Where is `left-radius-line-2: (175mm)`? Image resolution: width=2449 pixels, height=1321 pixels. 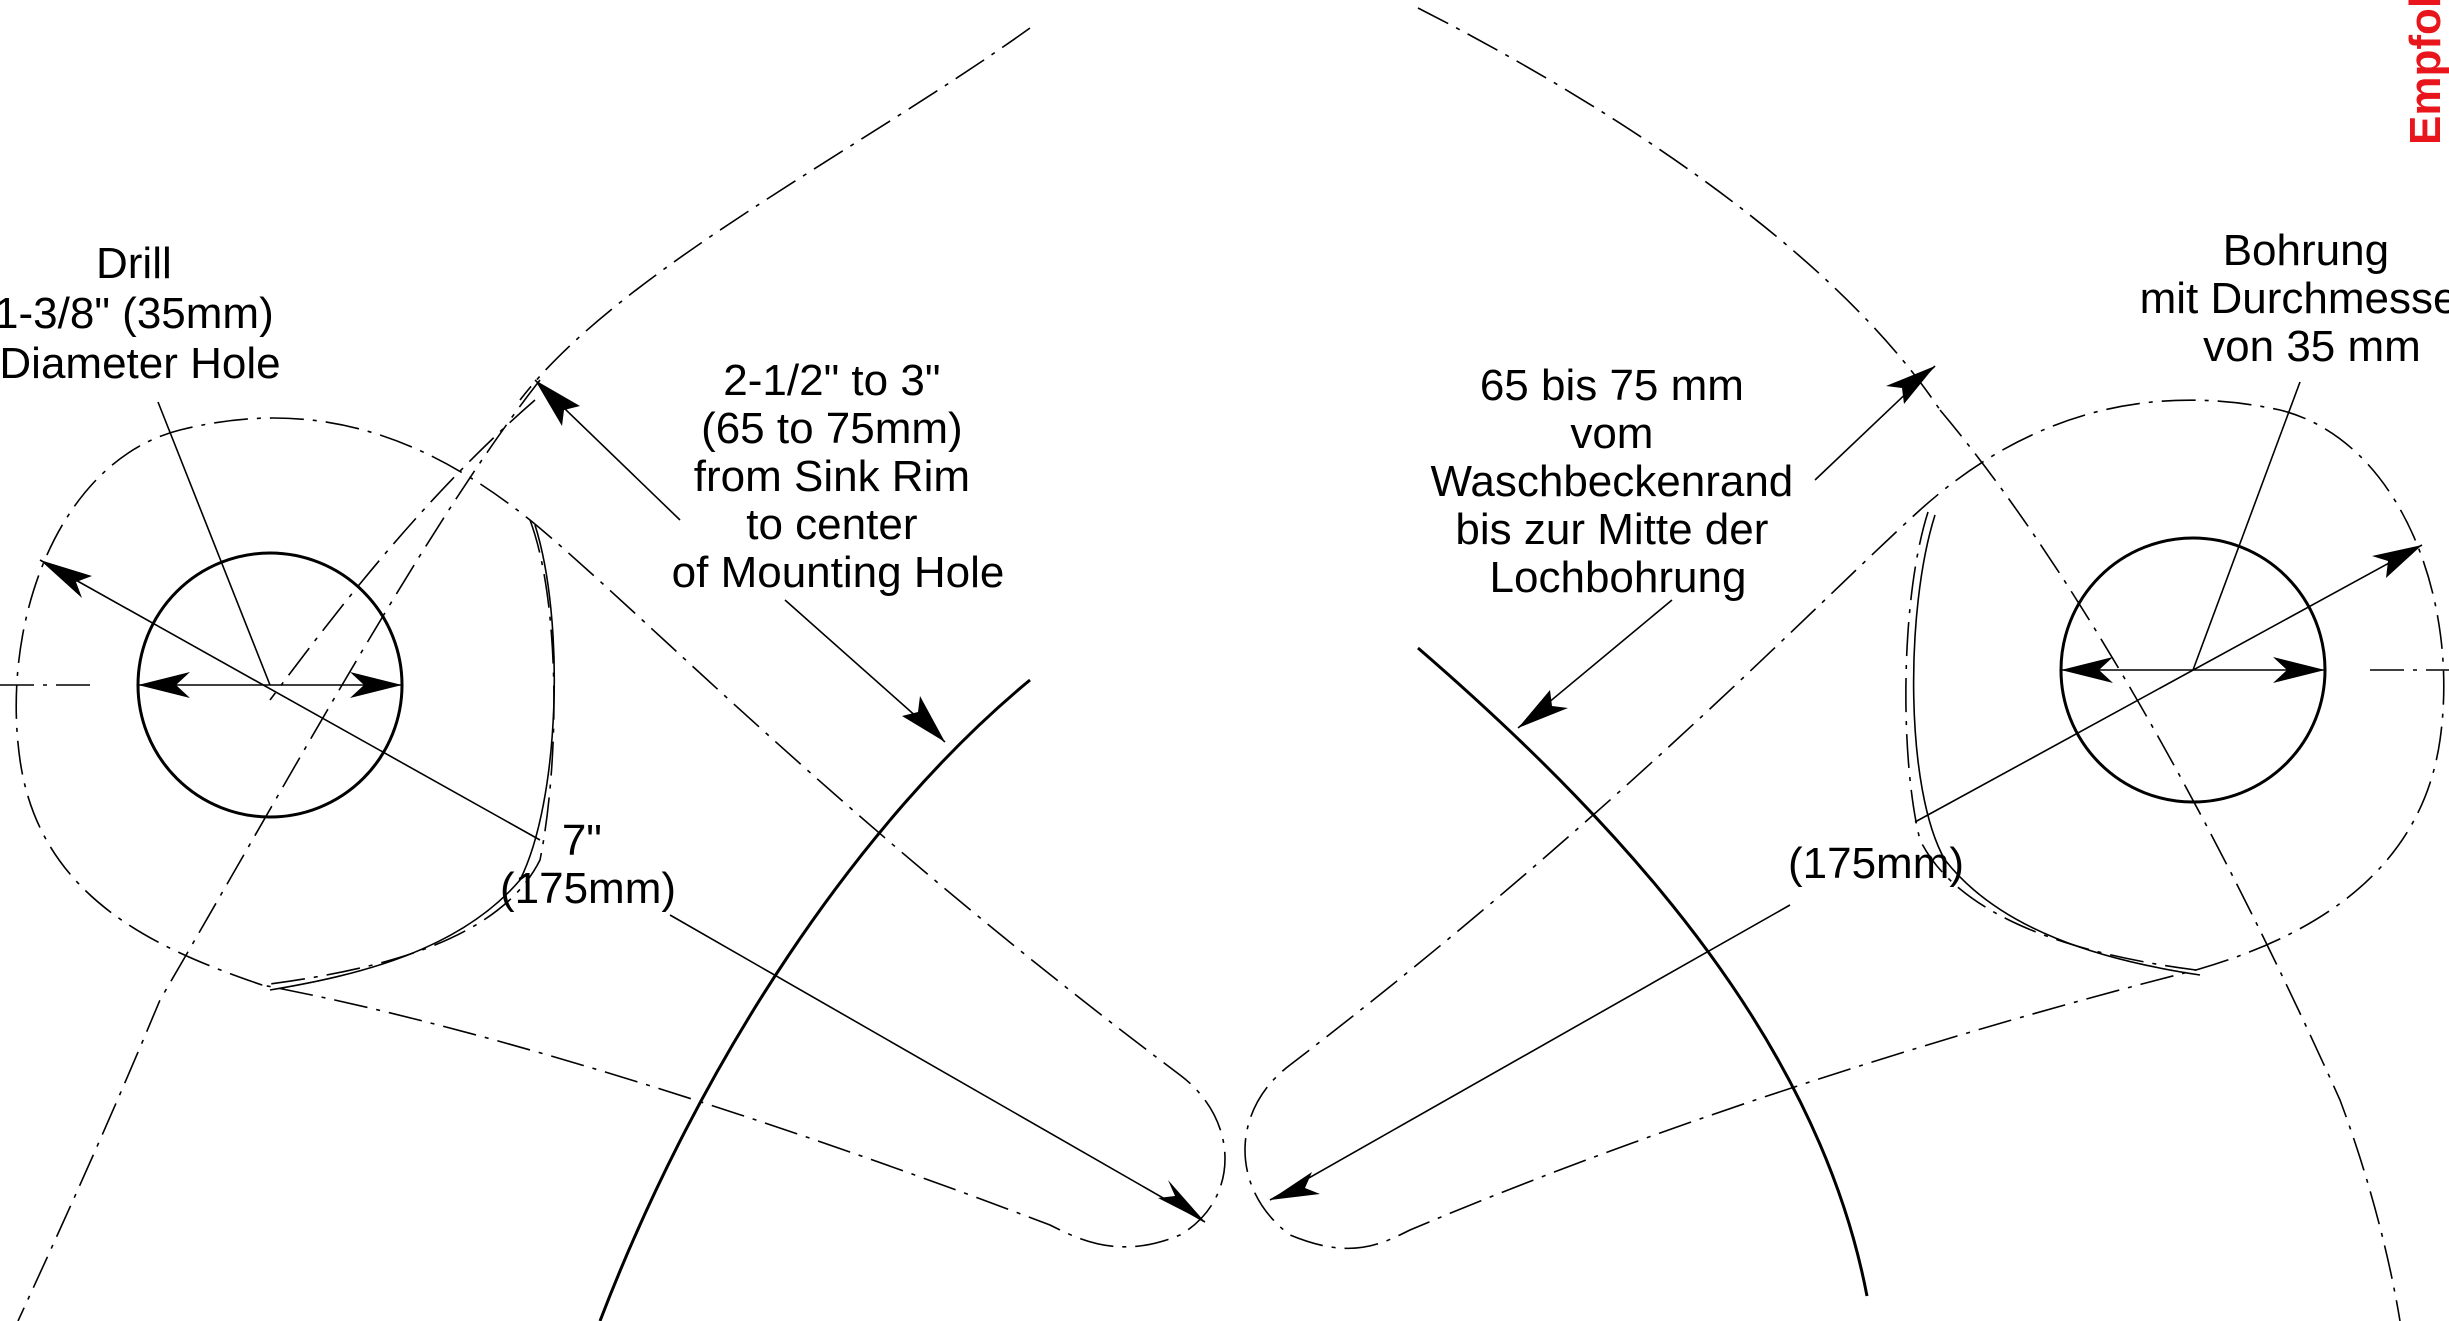 left-radius-line-2: (175mm) is located at coordinates (588, 888).